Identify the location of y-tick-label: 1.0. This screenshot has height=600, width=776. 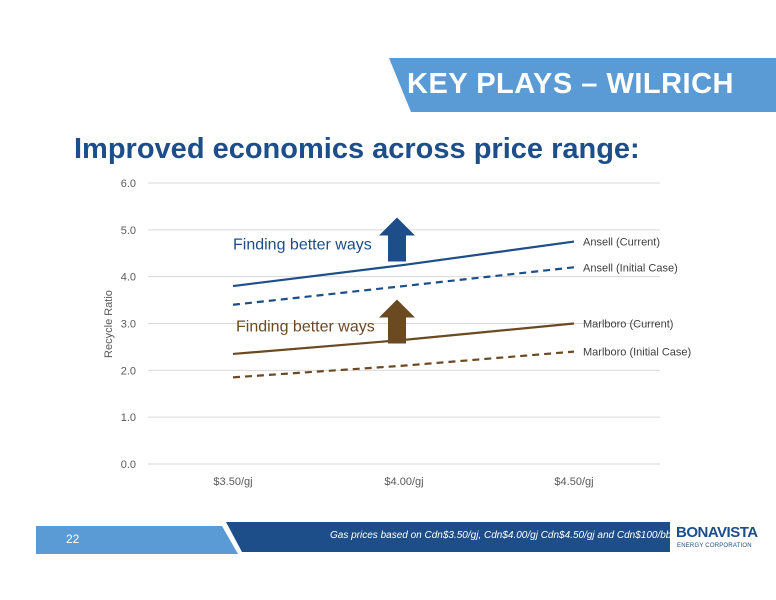
(128, 418).